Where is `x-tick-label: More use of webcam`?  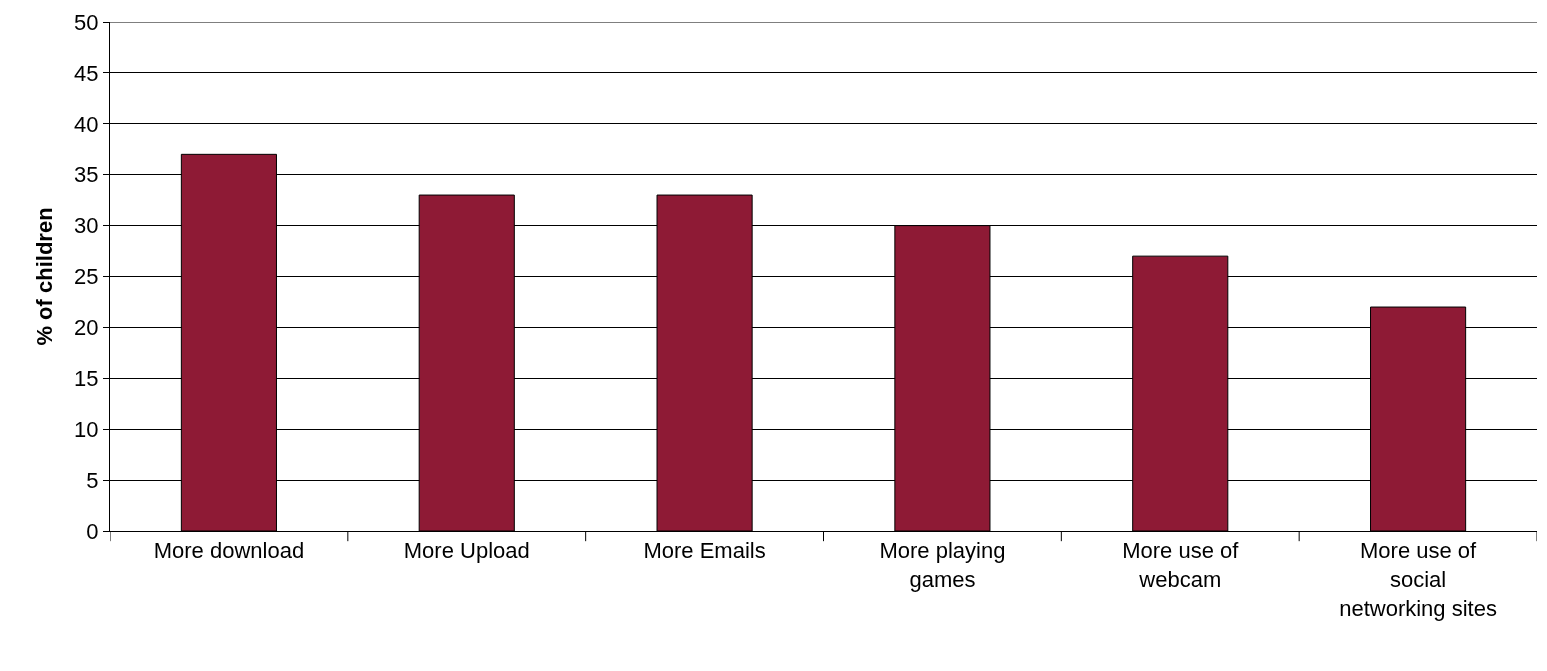 x-tick-label: More use of webcam is located at coordinates (1181, 565).